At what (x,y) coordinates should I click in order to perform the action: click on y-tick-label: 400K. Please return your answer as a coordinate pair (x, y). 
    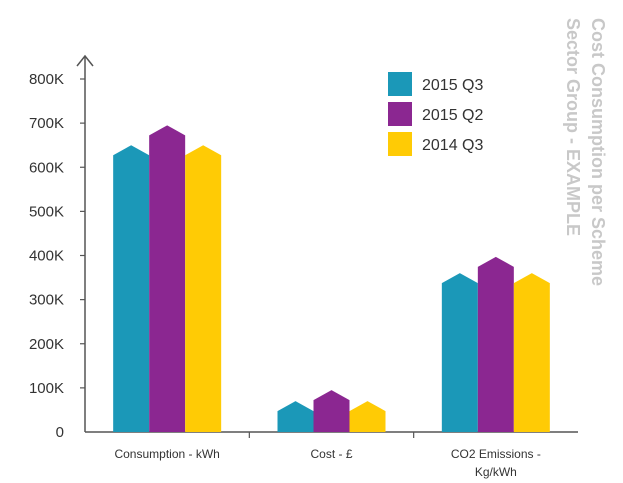
    Looking at the image, I should click on (46, 256).